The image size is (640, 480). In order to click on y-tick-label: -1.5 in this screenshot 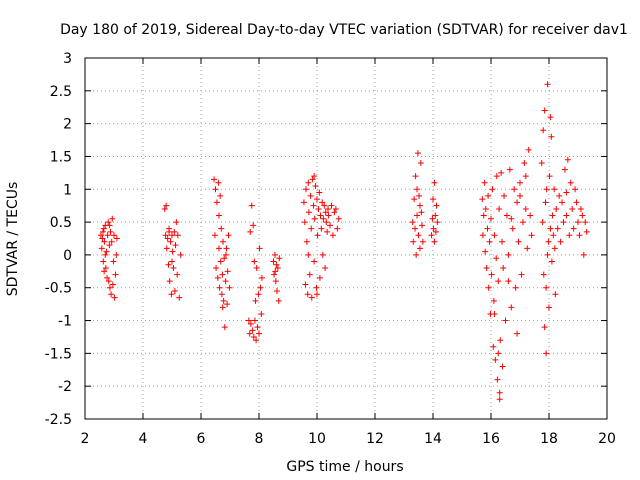, I will do `click(58, 354)`.